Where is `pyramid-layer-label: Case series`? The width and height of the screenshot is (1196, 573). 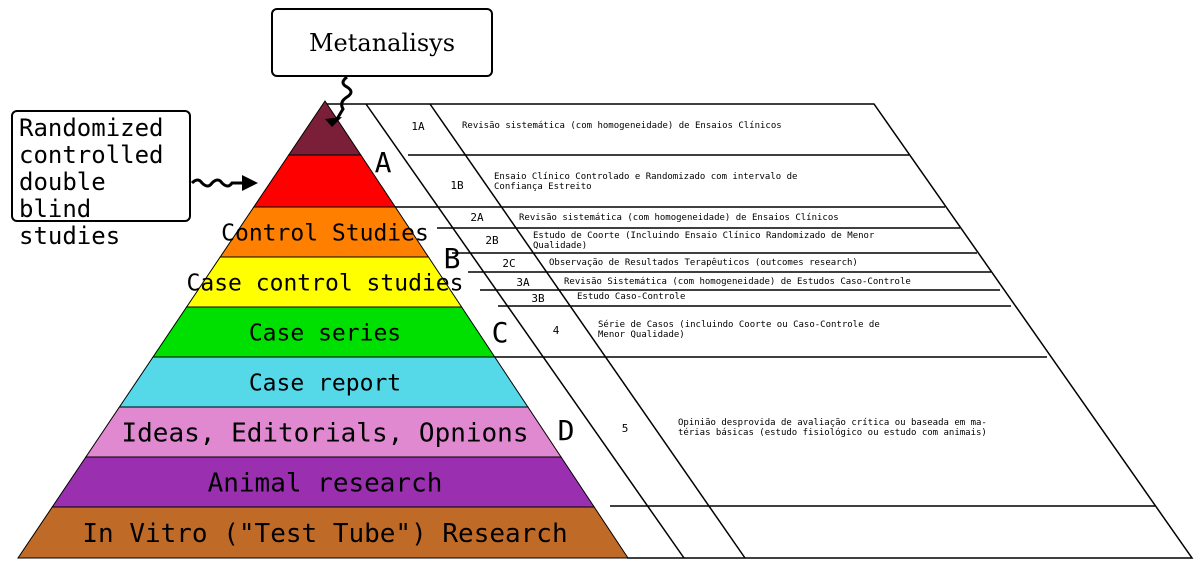
pyramid-layer-label: Case series is located at coordinates (325, 333).